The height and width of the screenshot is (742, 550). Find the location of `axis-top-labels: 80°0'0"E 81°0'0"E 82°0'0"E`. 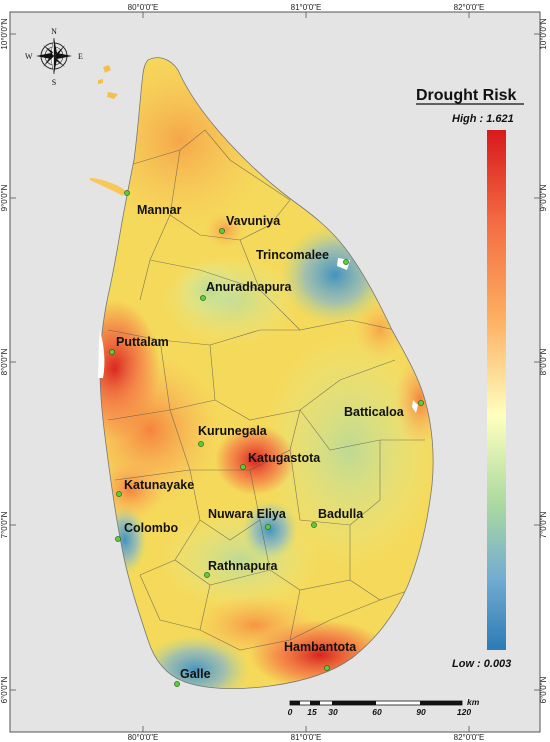

axis-top-labels: 80°0'0"E 81°0'0"E 82°0'0"E is located at coordinates (306, 7).